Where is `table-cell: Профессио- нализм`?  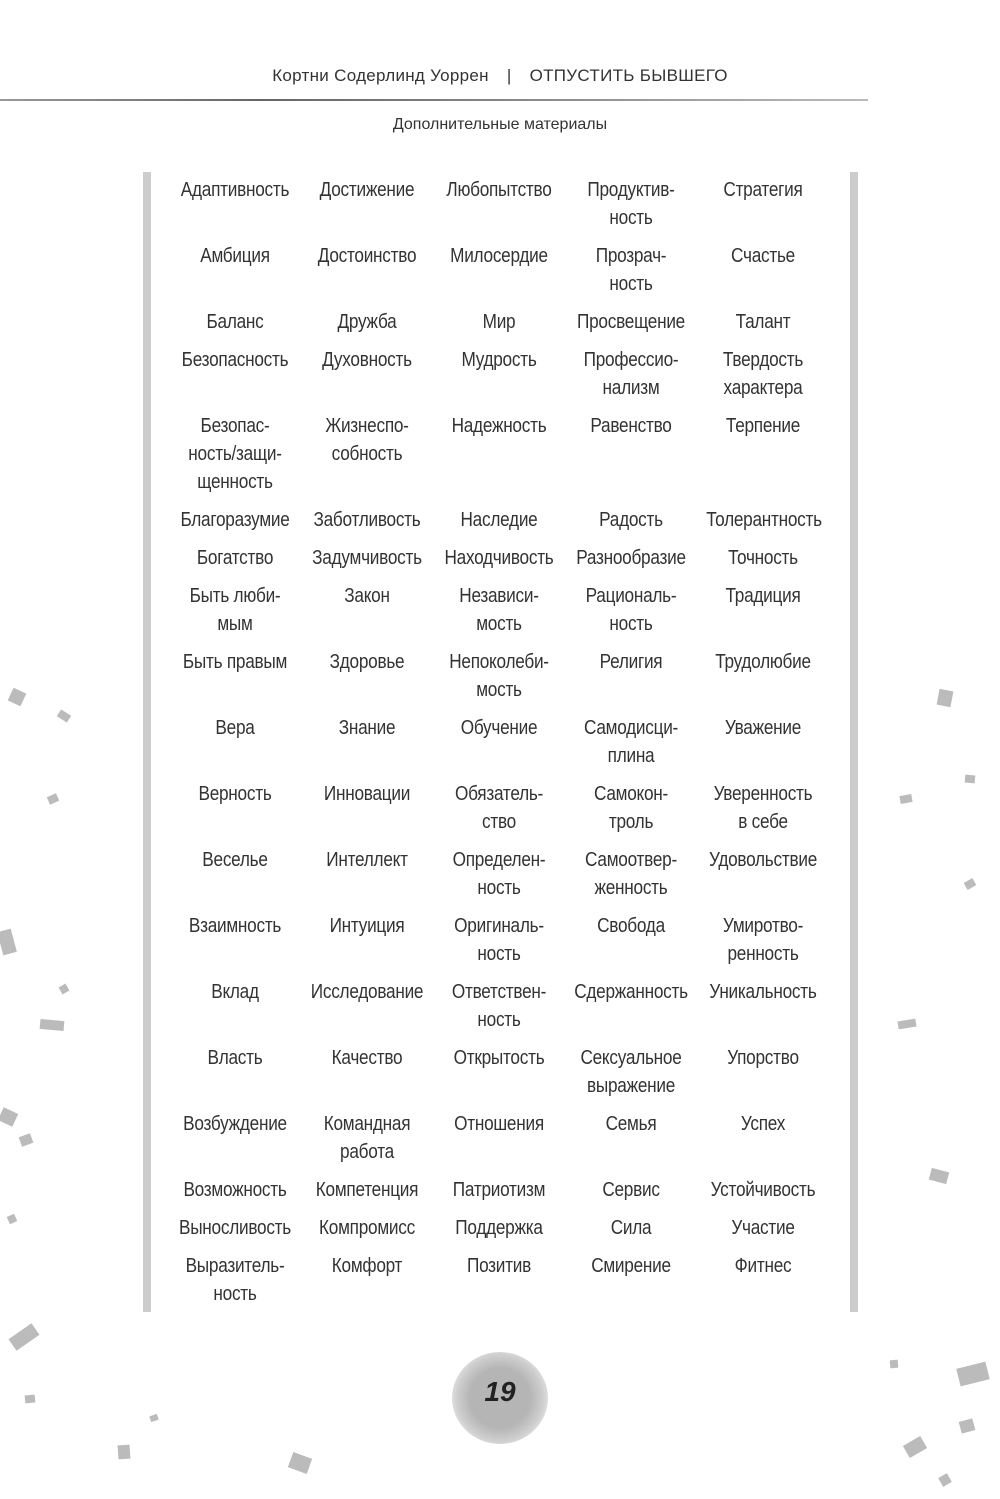 table-cell: Профессио- нализм is located at coordinates (631, 374).